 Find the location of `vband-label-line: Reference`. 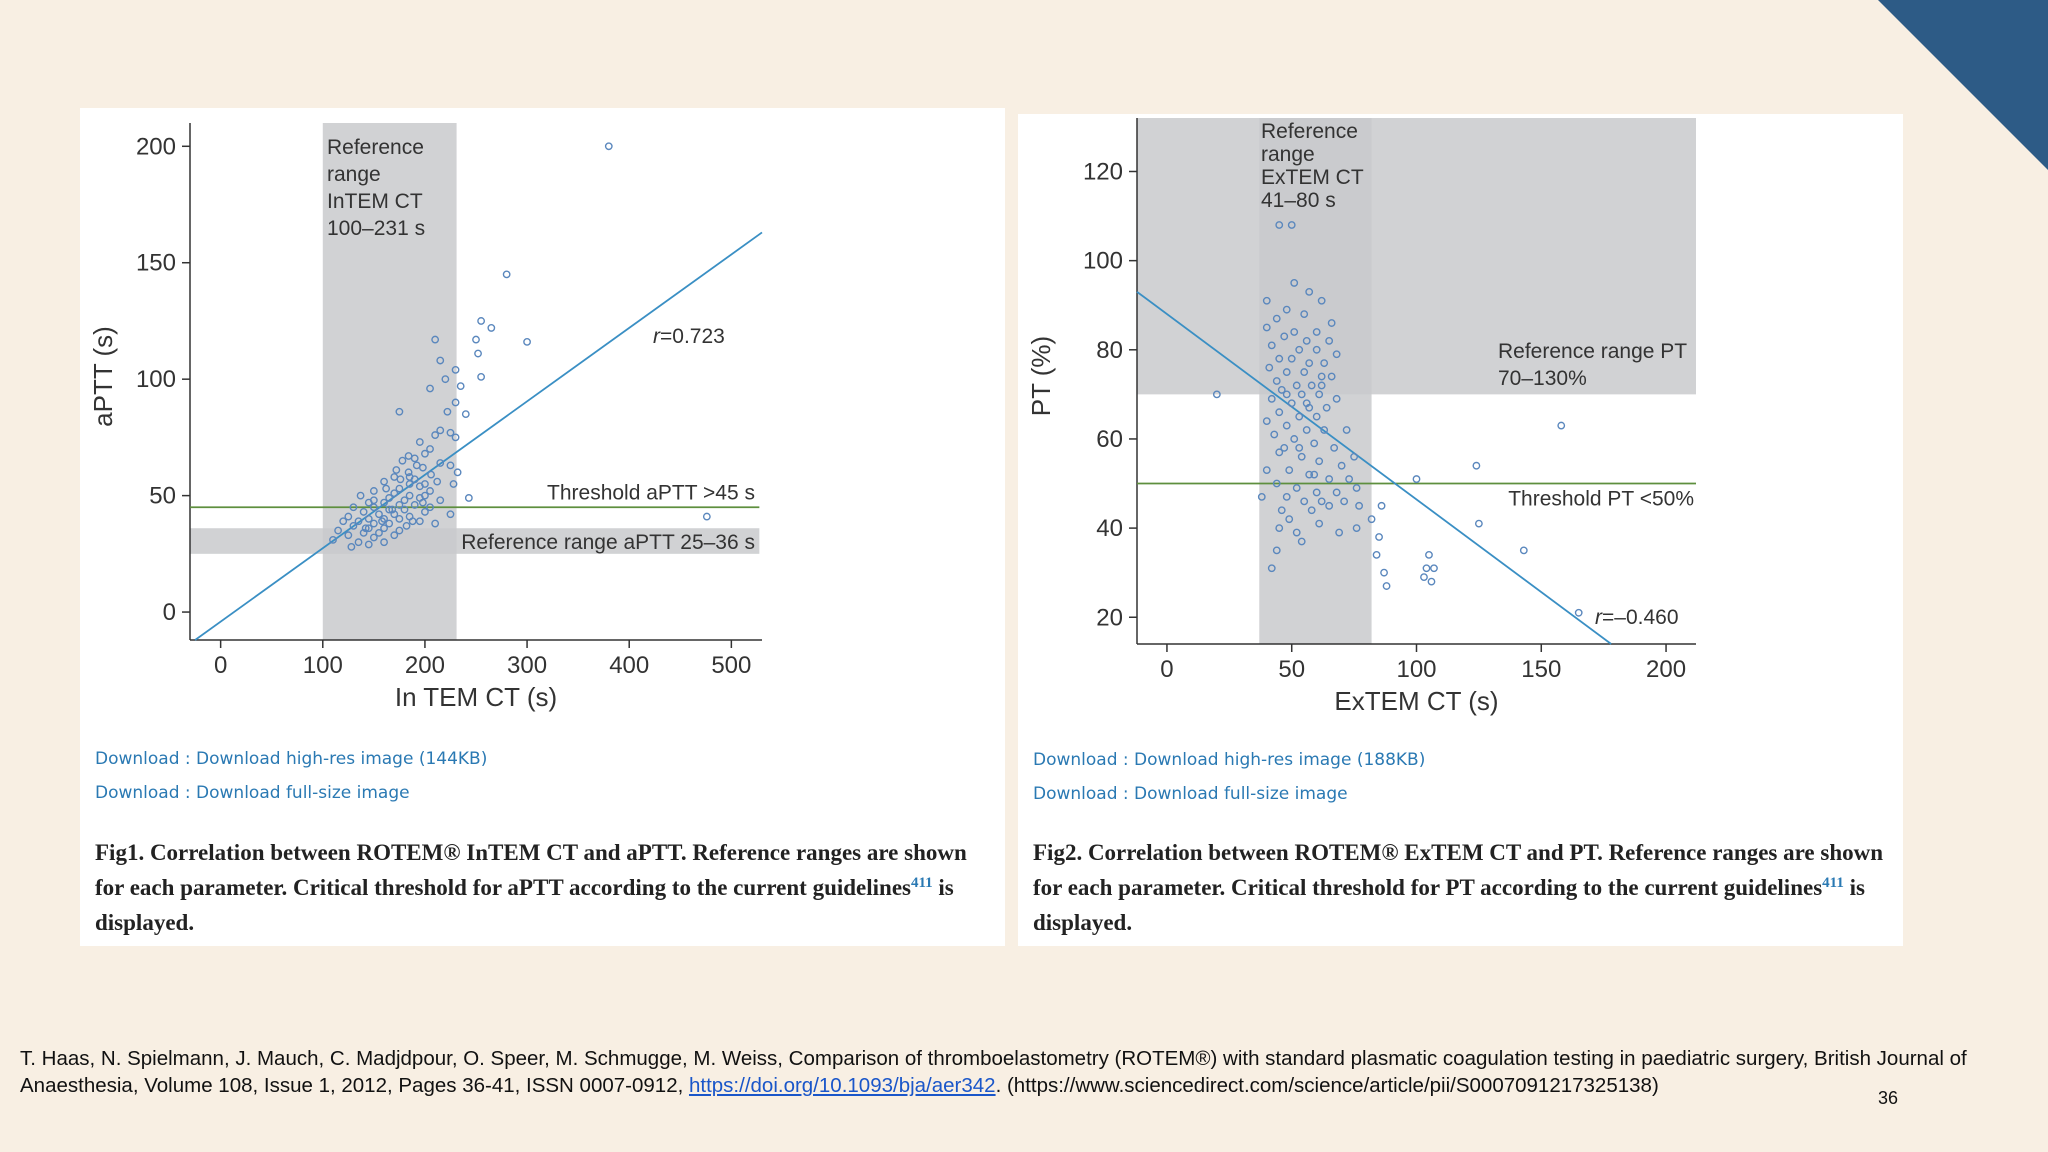

vband-label-line: Reference is located at coordinates (375, 147).